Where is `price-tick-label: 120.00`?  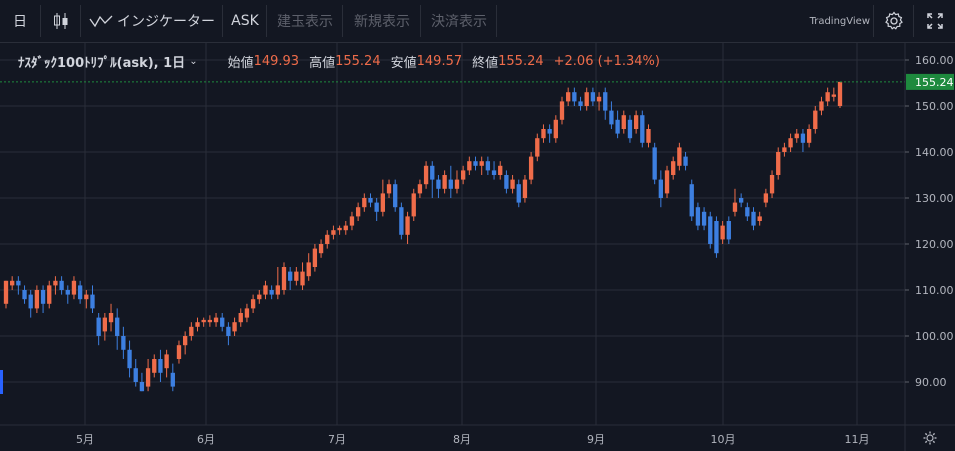 price-tick-label: 120.00 is located at coordinates (934, 244).